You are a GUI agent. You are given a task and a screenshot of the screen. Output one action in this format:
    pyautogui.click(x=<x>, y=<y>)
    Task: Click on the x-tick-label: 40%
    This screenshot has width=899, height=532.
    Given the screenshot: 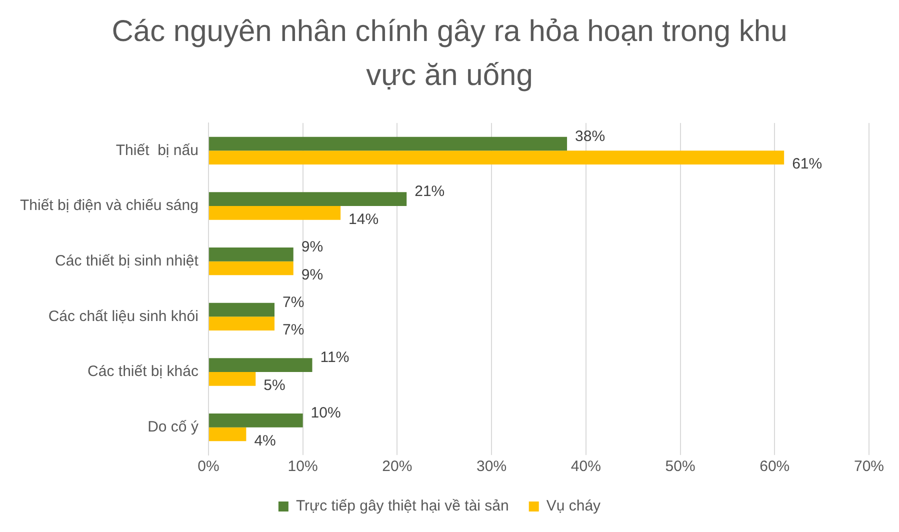 What is the action you would take?
    pyautogui.click(x=585, y=467)
    